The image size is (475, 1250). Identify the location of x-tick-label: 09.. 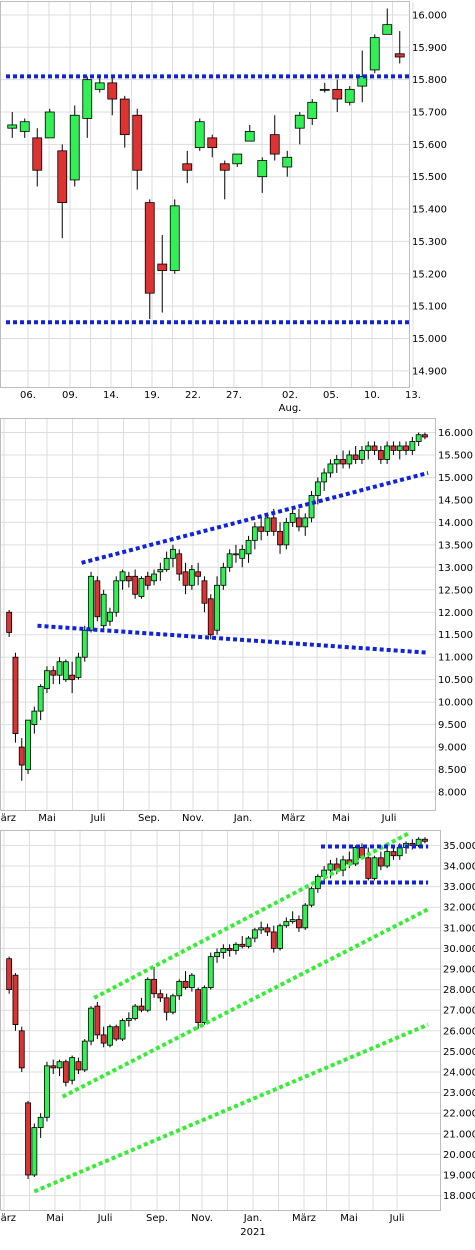
(70, 395).